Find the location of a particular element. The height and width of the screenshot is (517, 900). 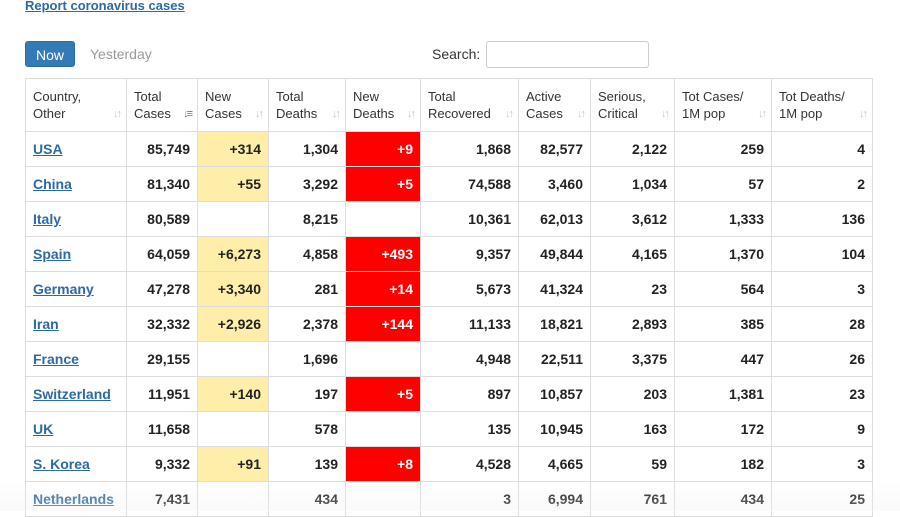

cell-total-deaths: 4,858 is located at coordinates (307, 254).